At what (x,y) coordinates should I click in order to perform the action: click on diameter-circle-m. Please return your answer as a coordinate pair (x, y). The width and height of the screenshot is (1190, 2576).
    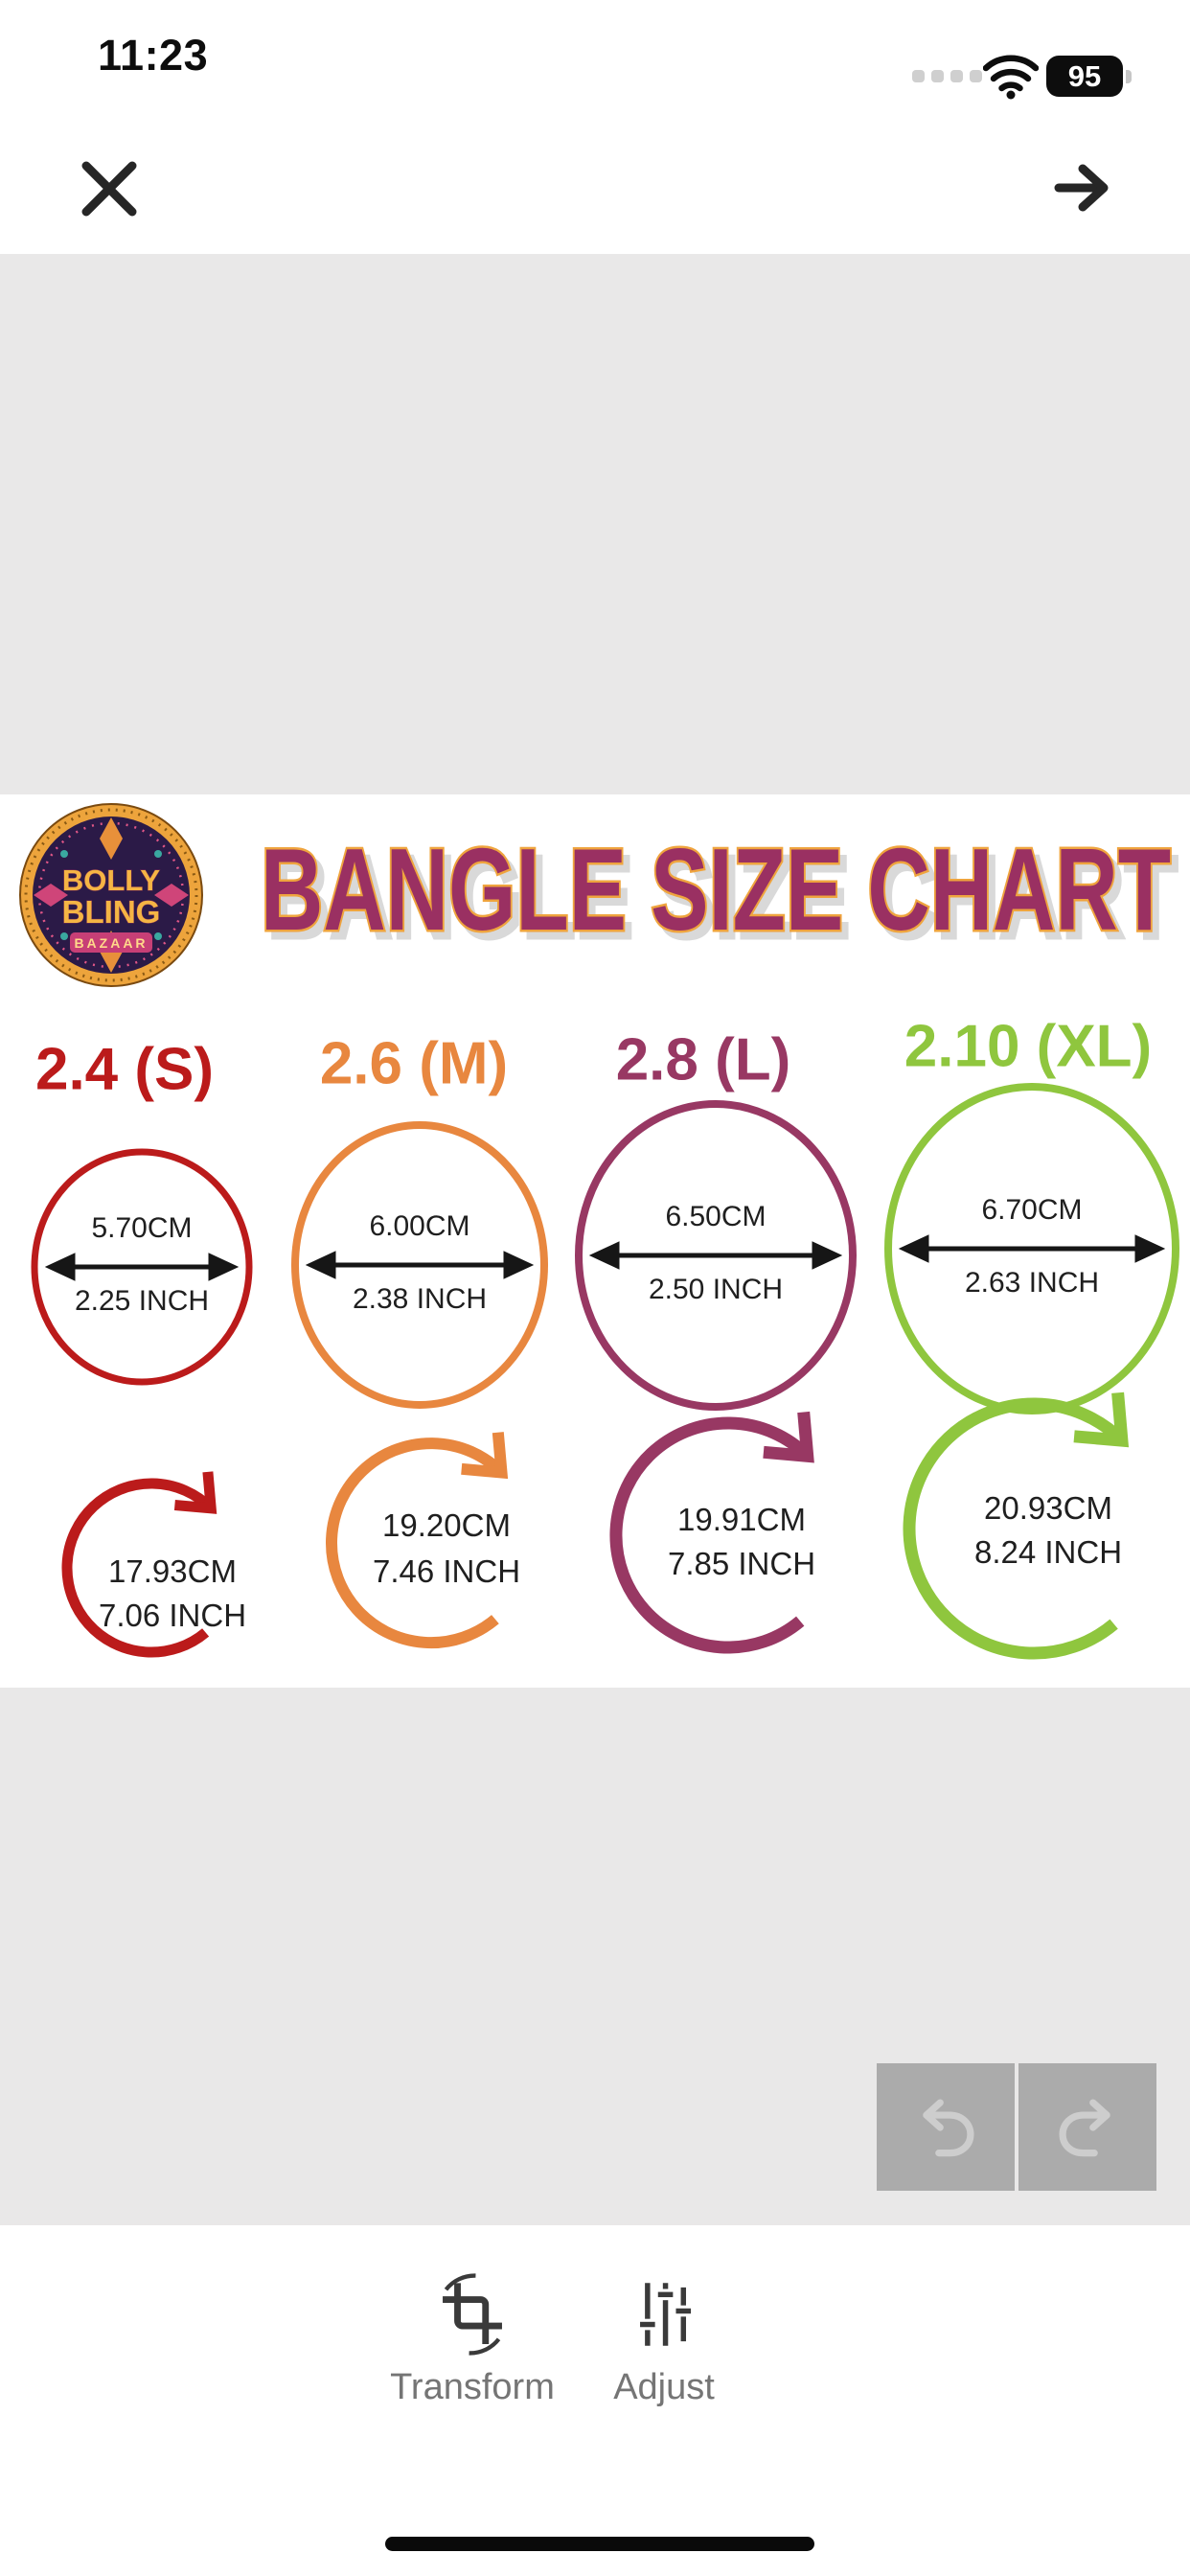
    Looking at the image, I should click on (420, 1265).